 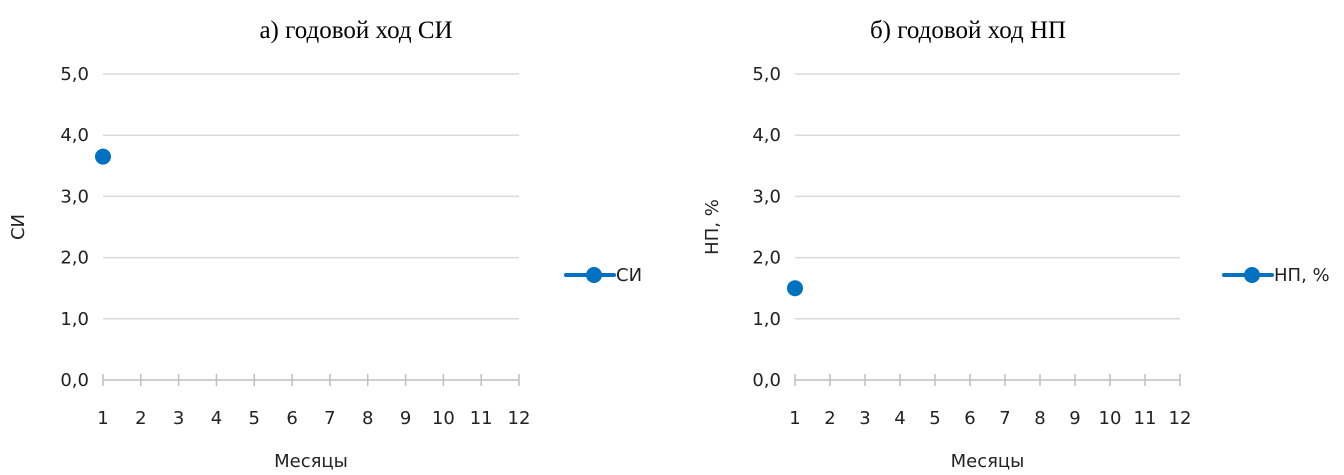 I want to click on chart-title: б) годовой ход НП, so click(x=968, y=30).